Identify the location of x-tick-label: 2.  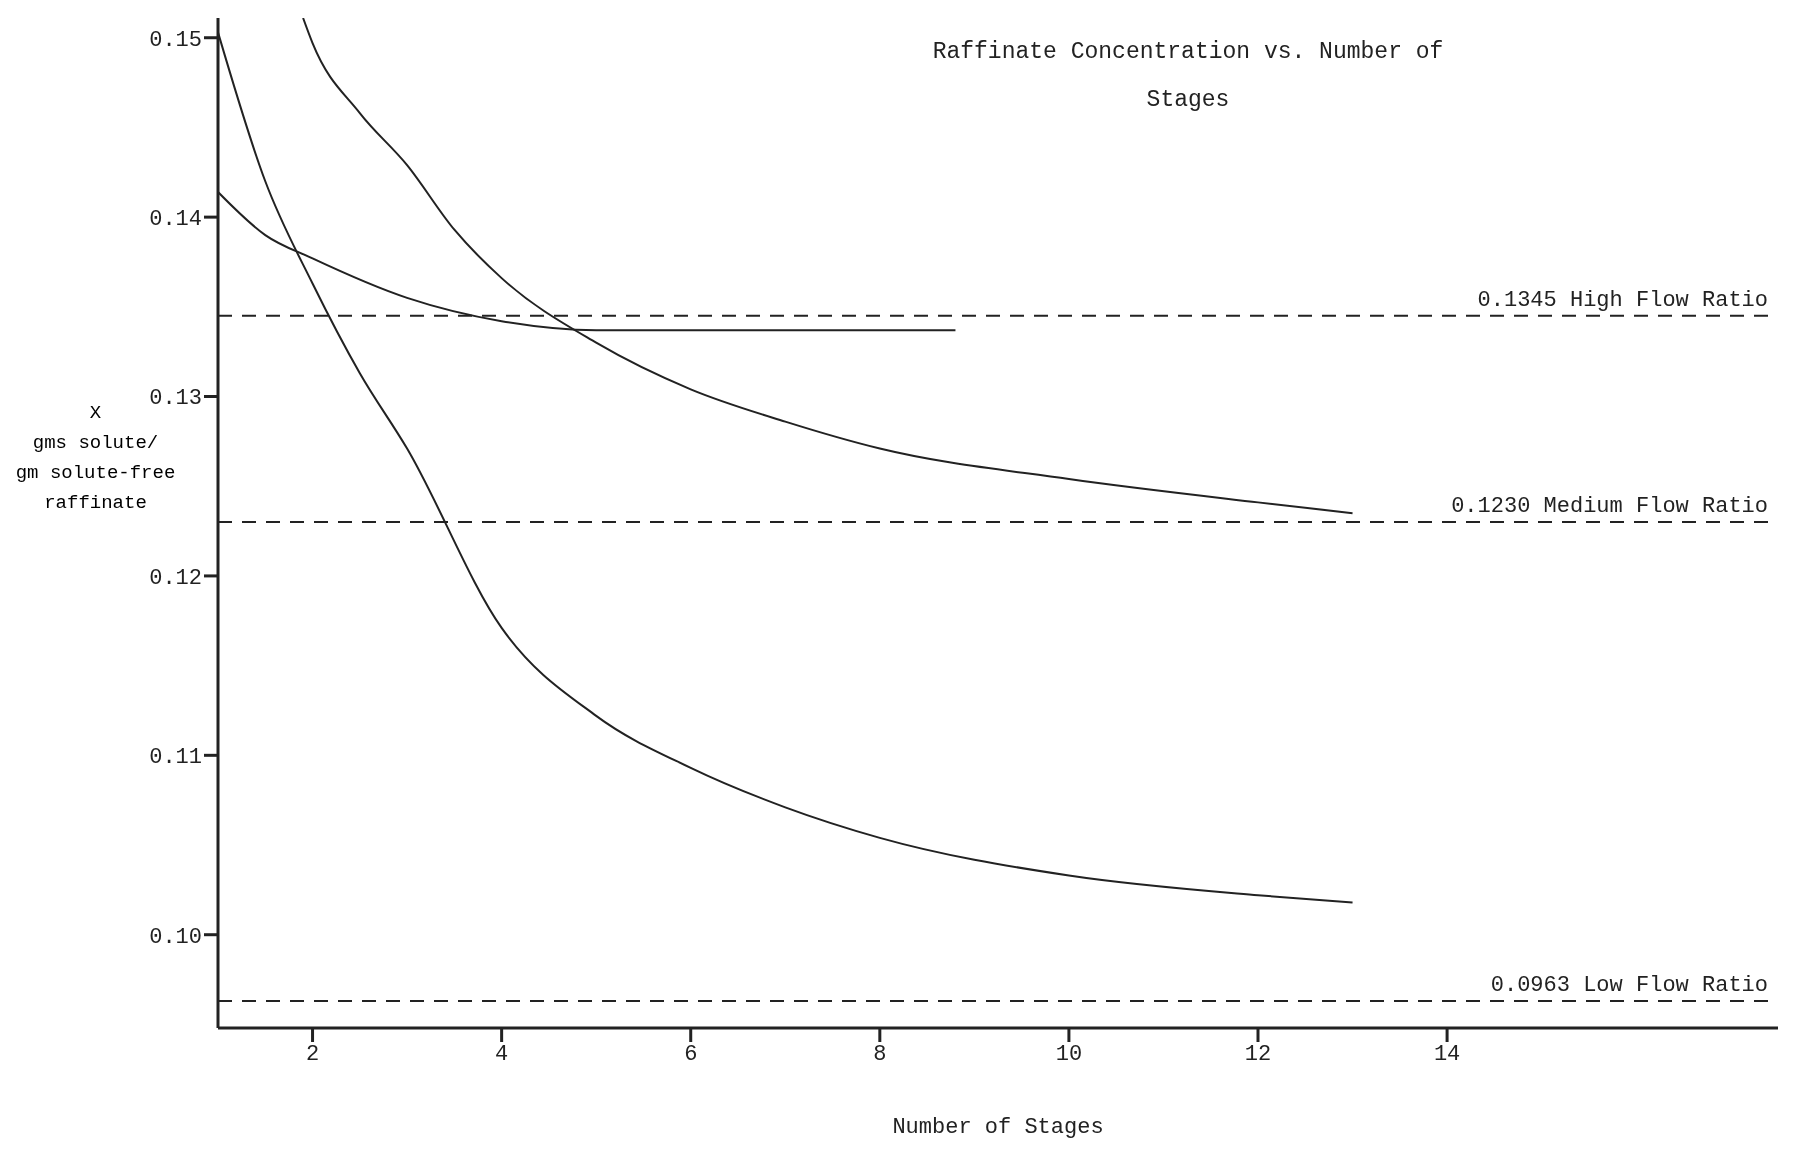
(312, 1054).